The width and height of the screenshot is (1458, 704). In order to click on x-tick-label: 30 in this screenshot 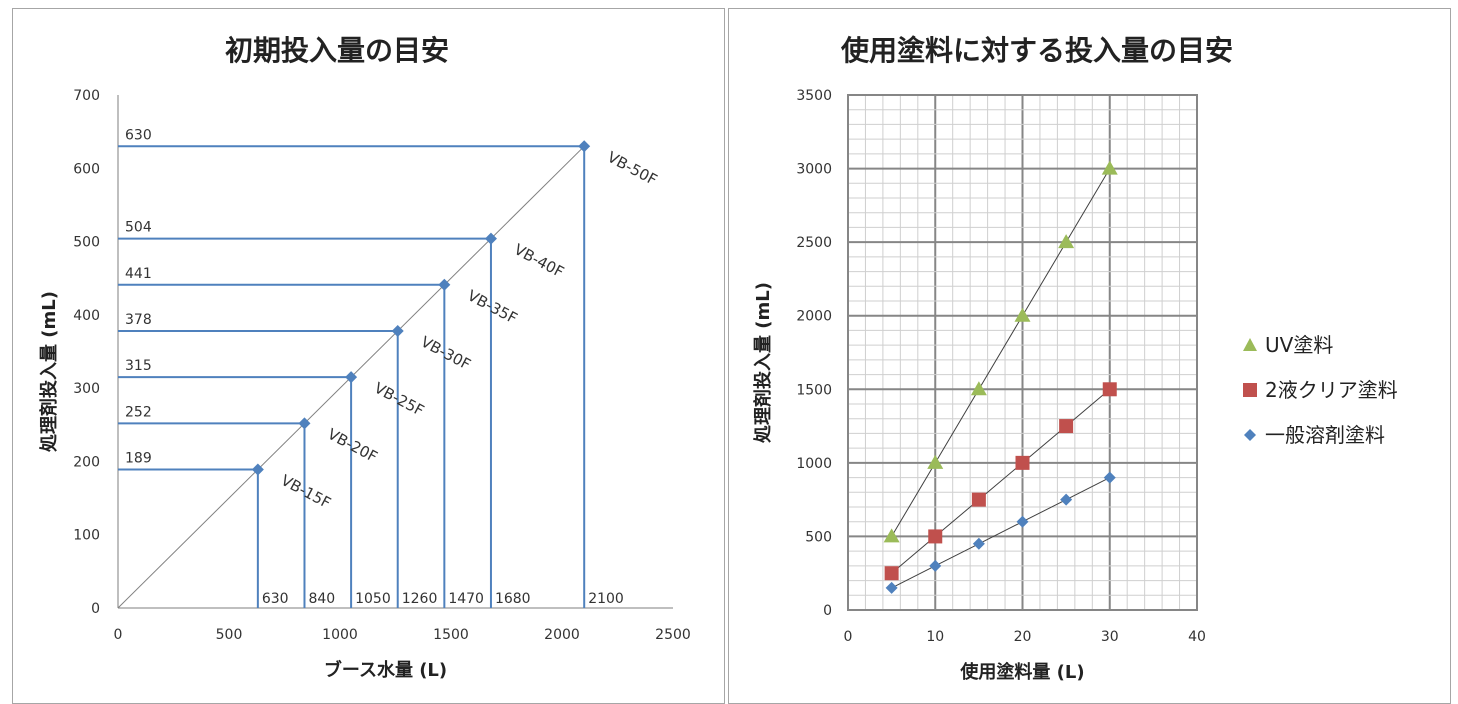, I will do `click(1110, 637)`.